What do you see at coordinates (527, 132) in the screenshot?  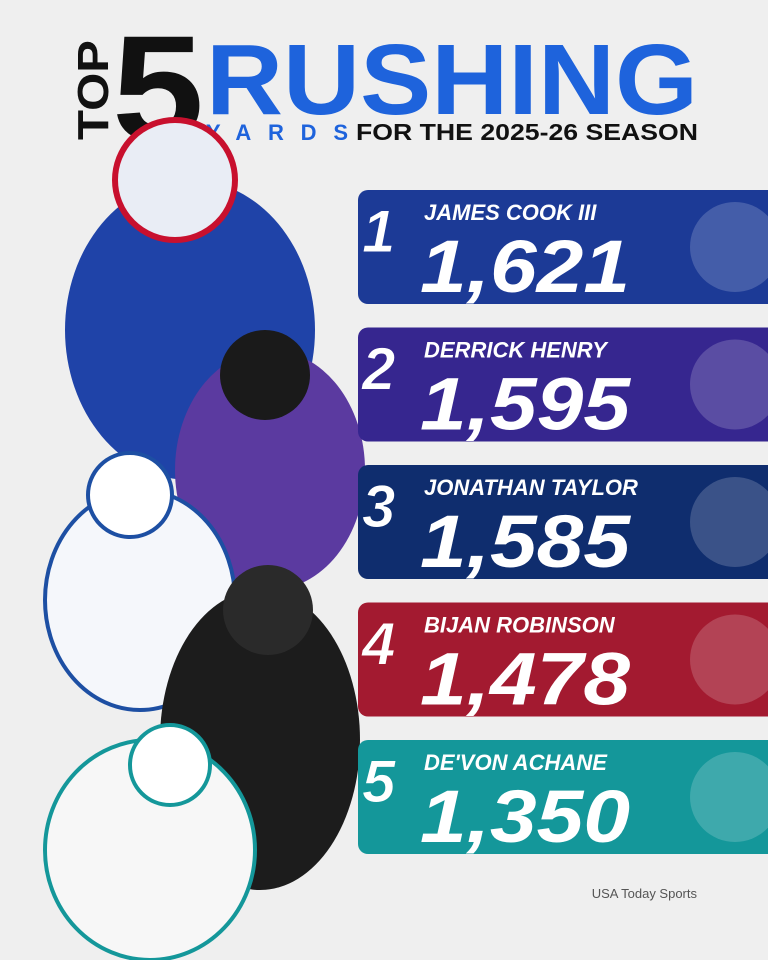 I see `subtitle: FOR THE 2025-26 SEASON` at bounding box center [527, 132].